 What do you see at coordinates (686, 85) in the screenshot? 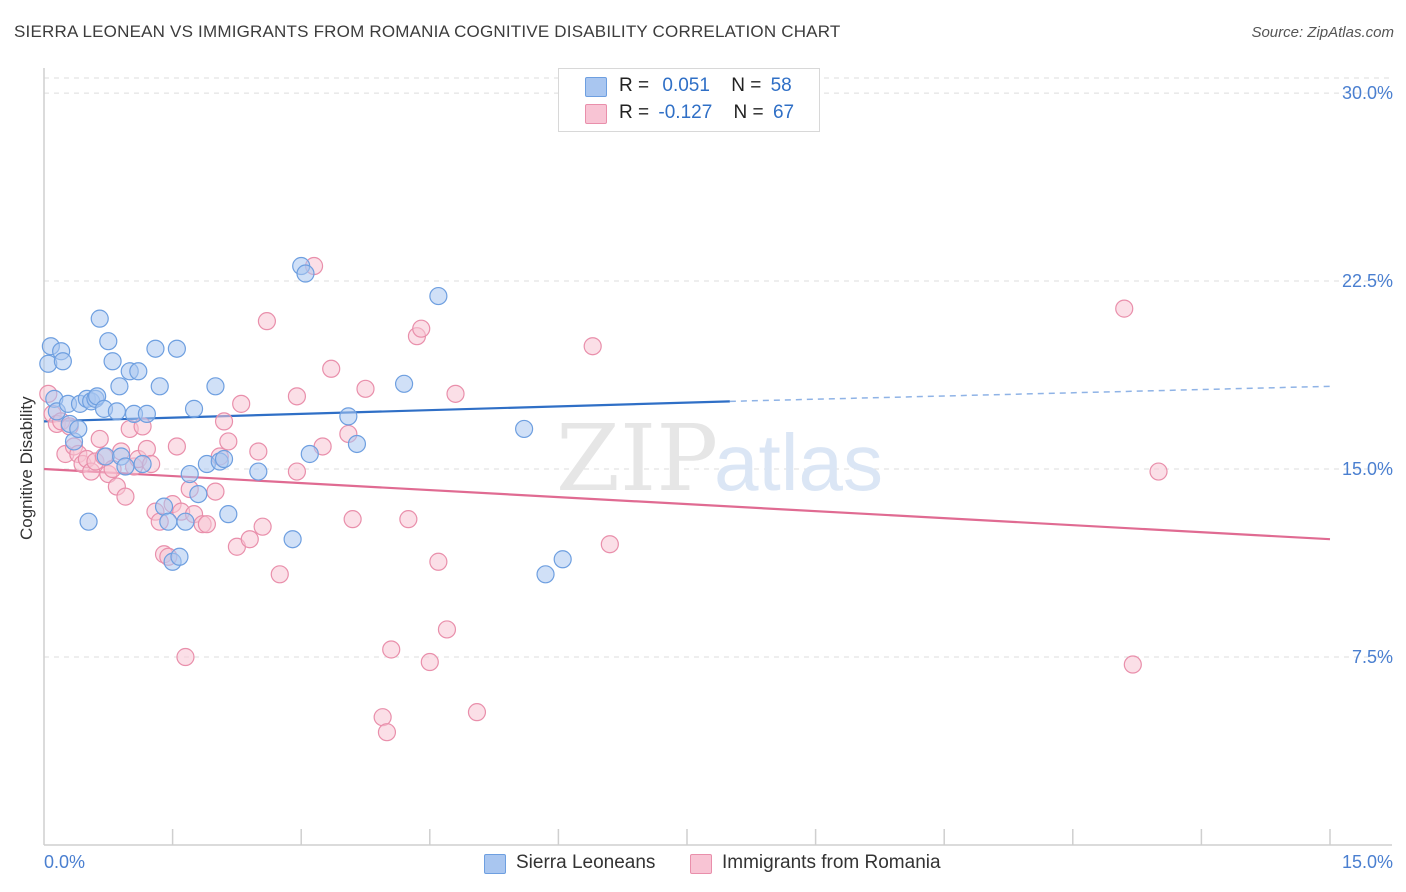
I see `r-value: 0.051` at bounding box center [686, 85].